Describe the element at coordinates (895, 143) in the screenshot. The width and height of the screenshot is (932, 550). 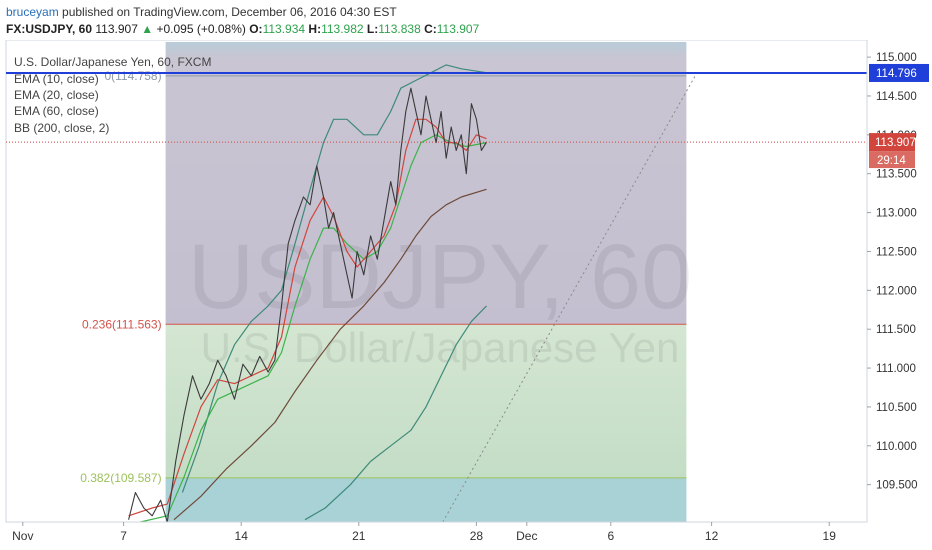
I see `last-price-tag-label: 113.907` at that location.